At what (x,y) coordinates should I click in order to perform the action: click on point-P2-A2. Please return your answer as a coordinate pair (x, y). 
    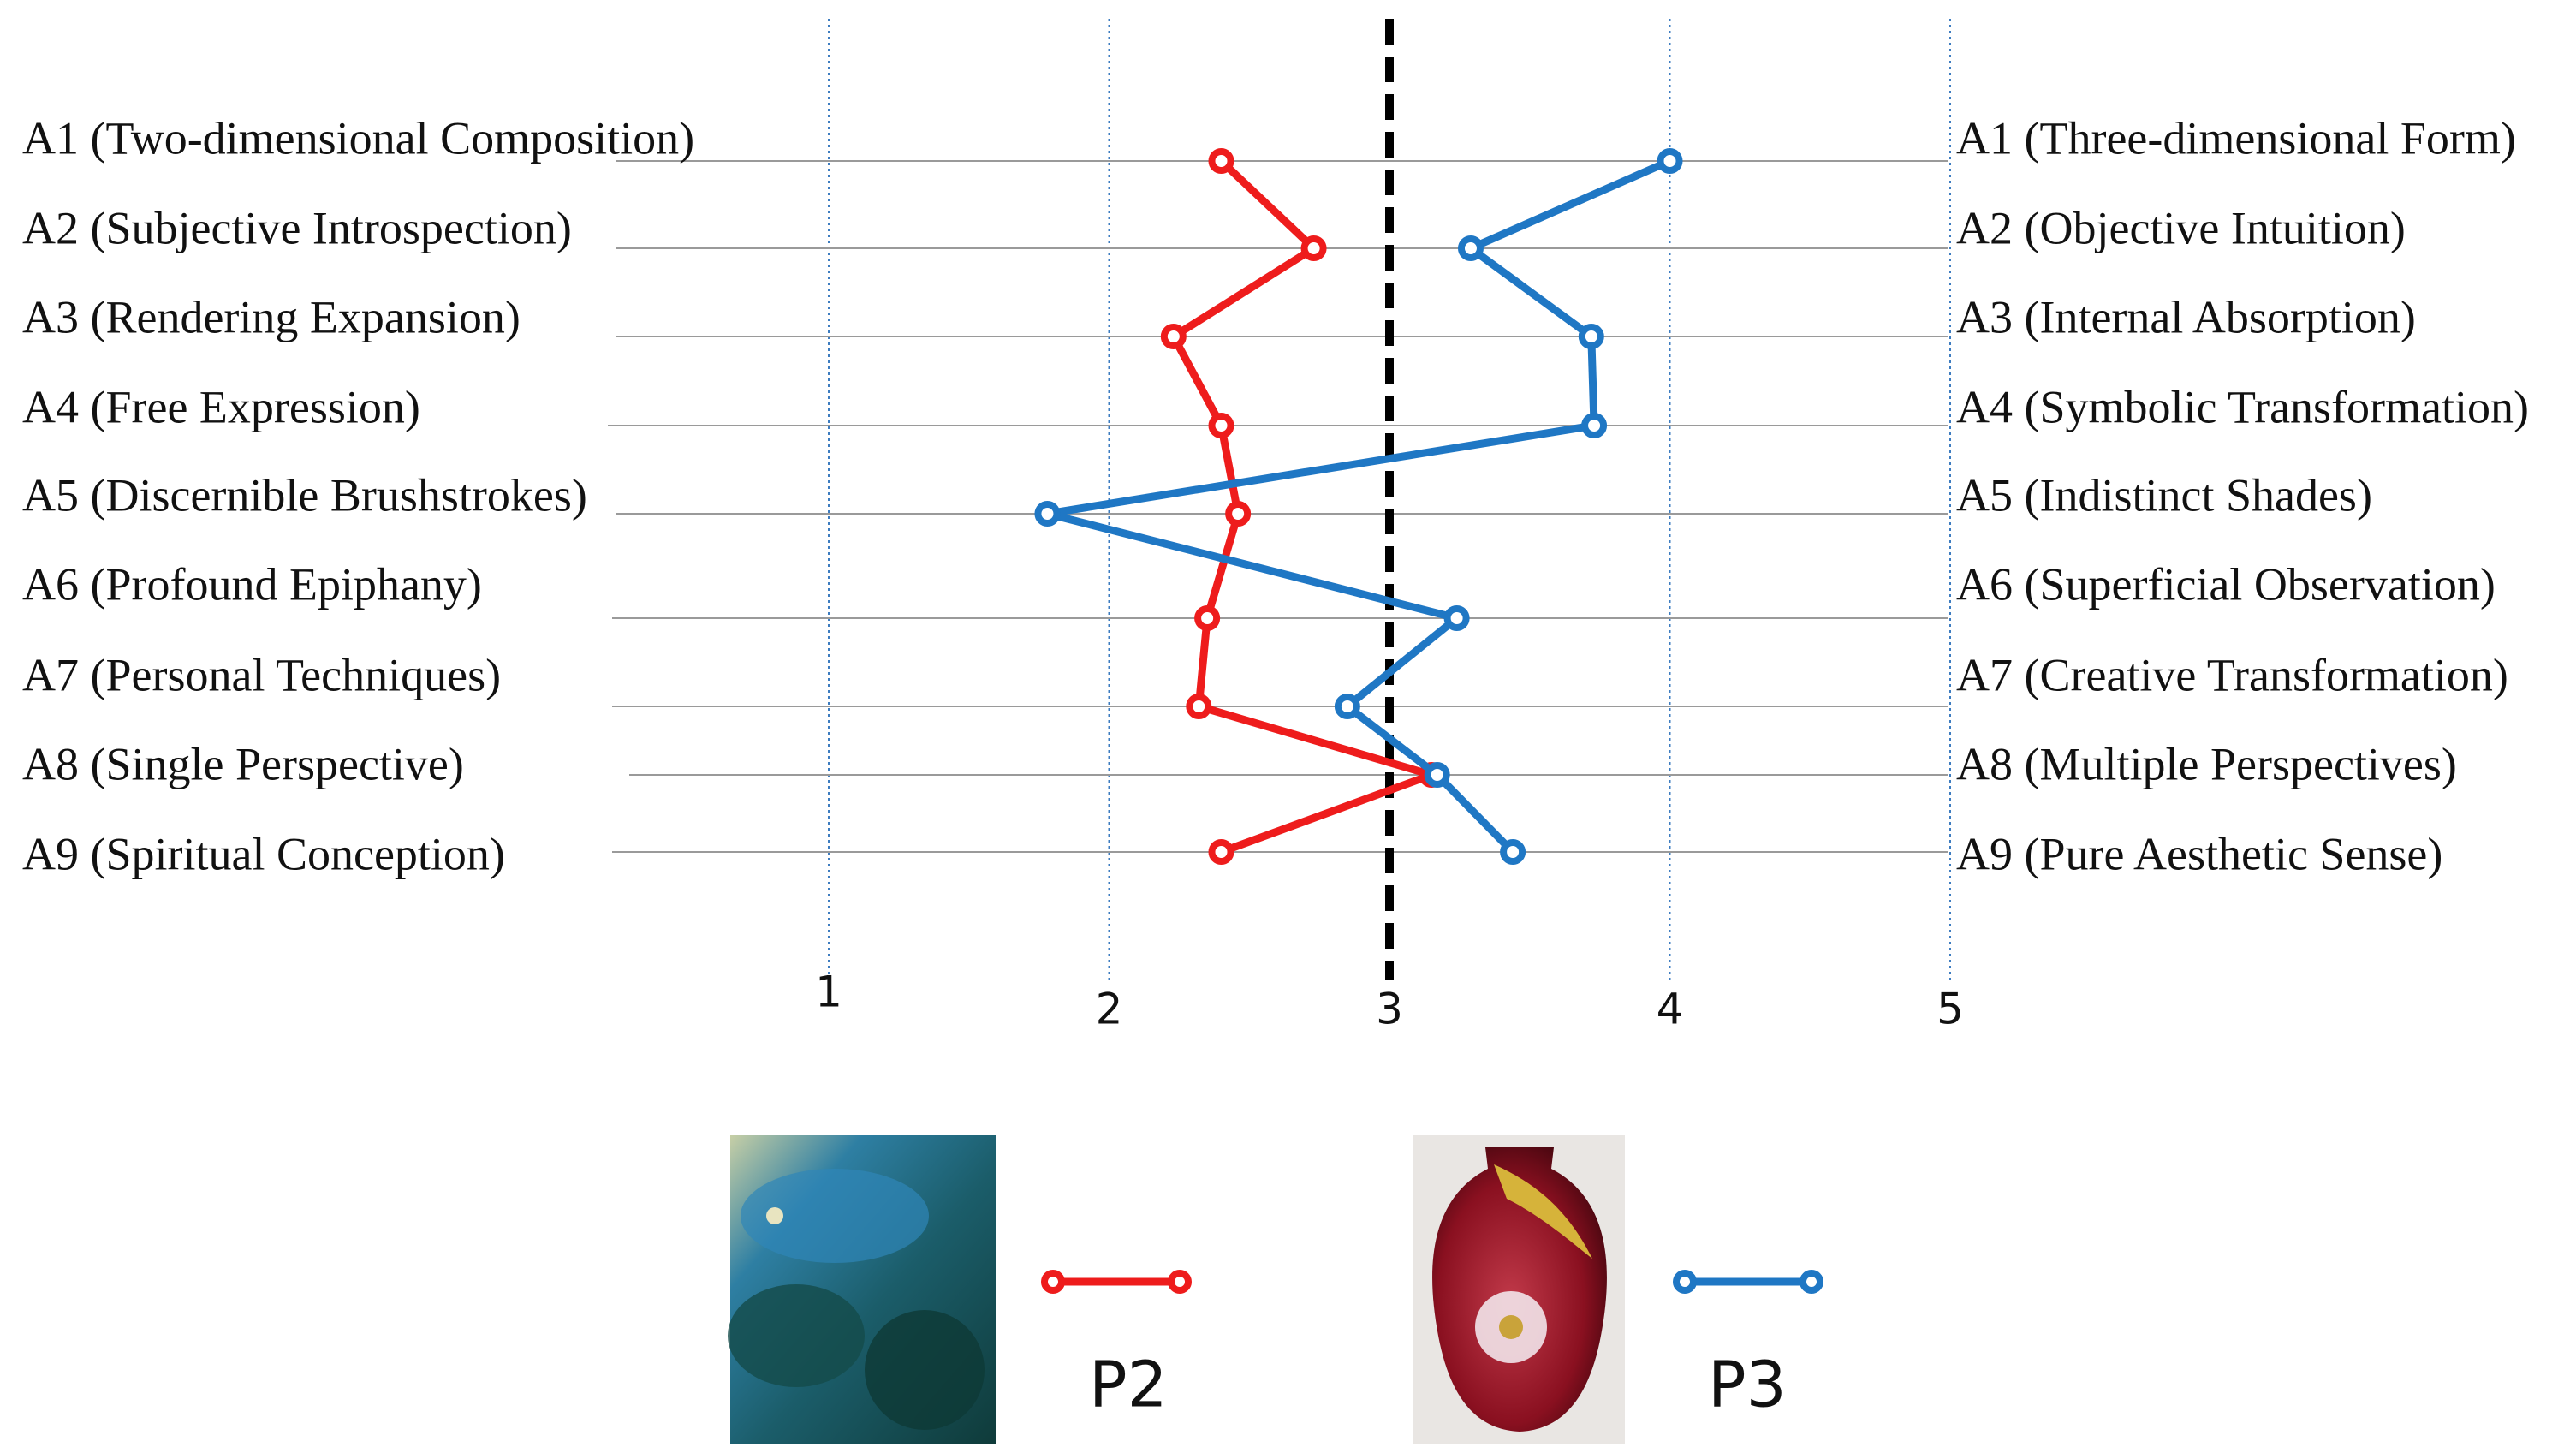
    Looking at the image, I should click on (1313, 248).